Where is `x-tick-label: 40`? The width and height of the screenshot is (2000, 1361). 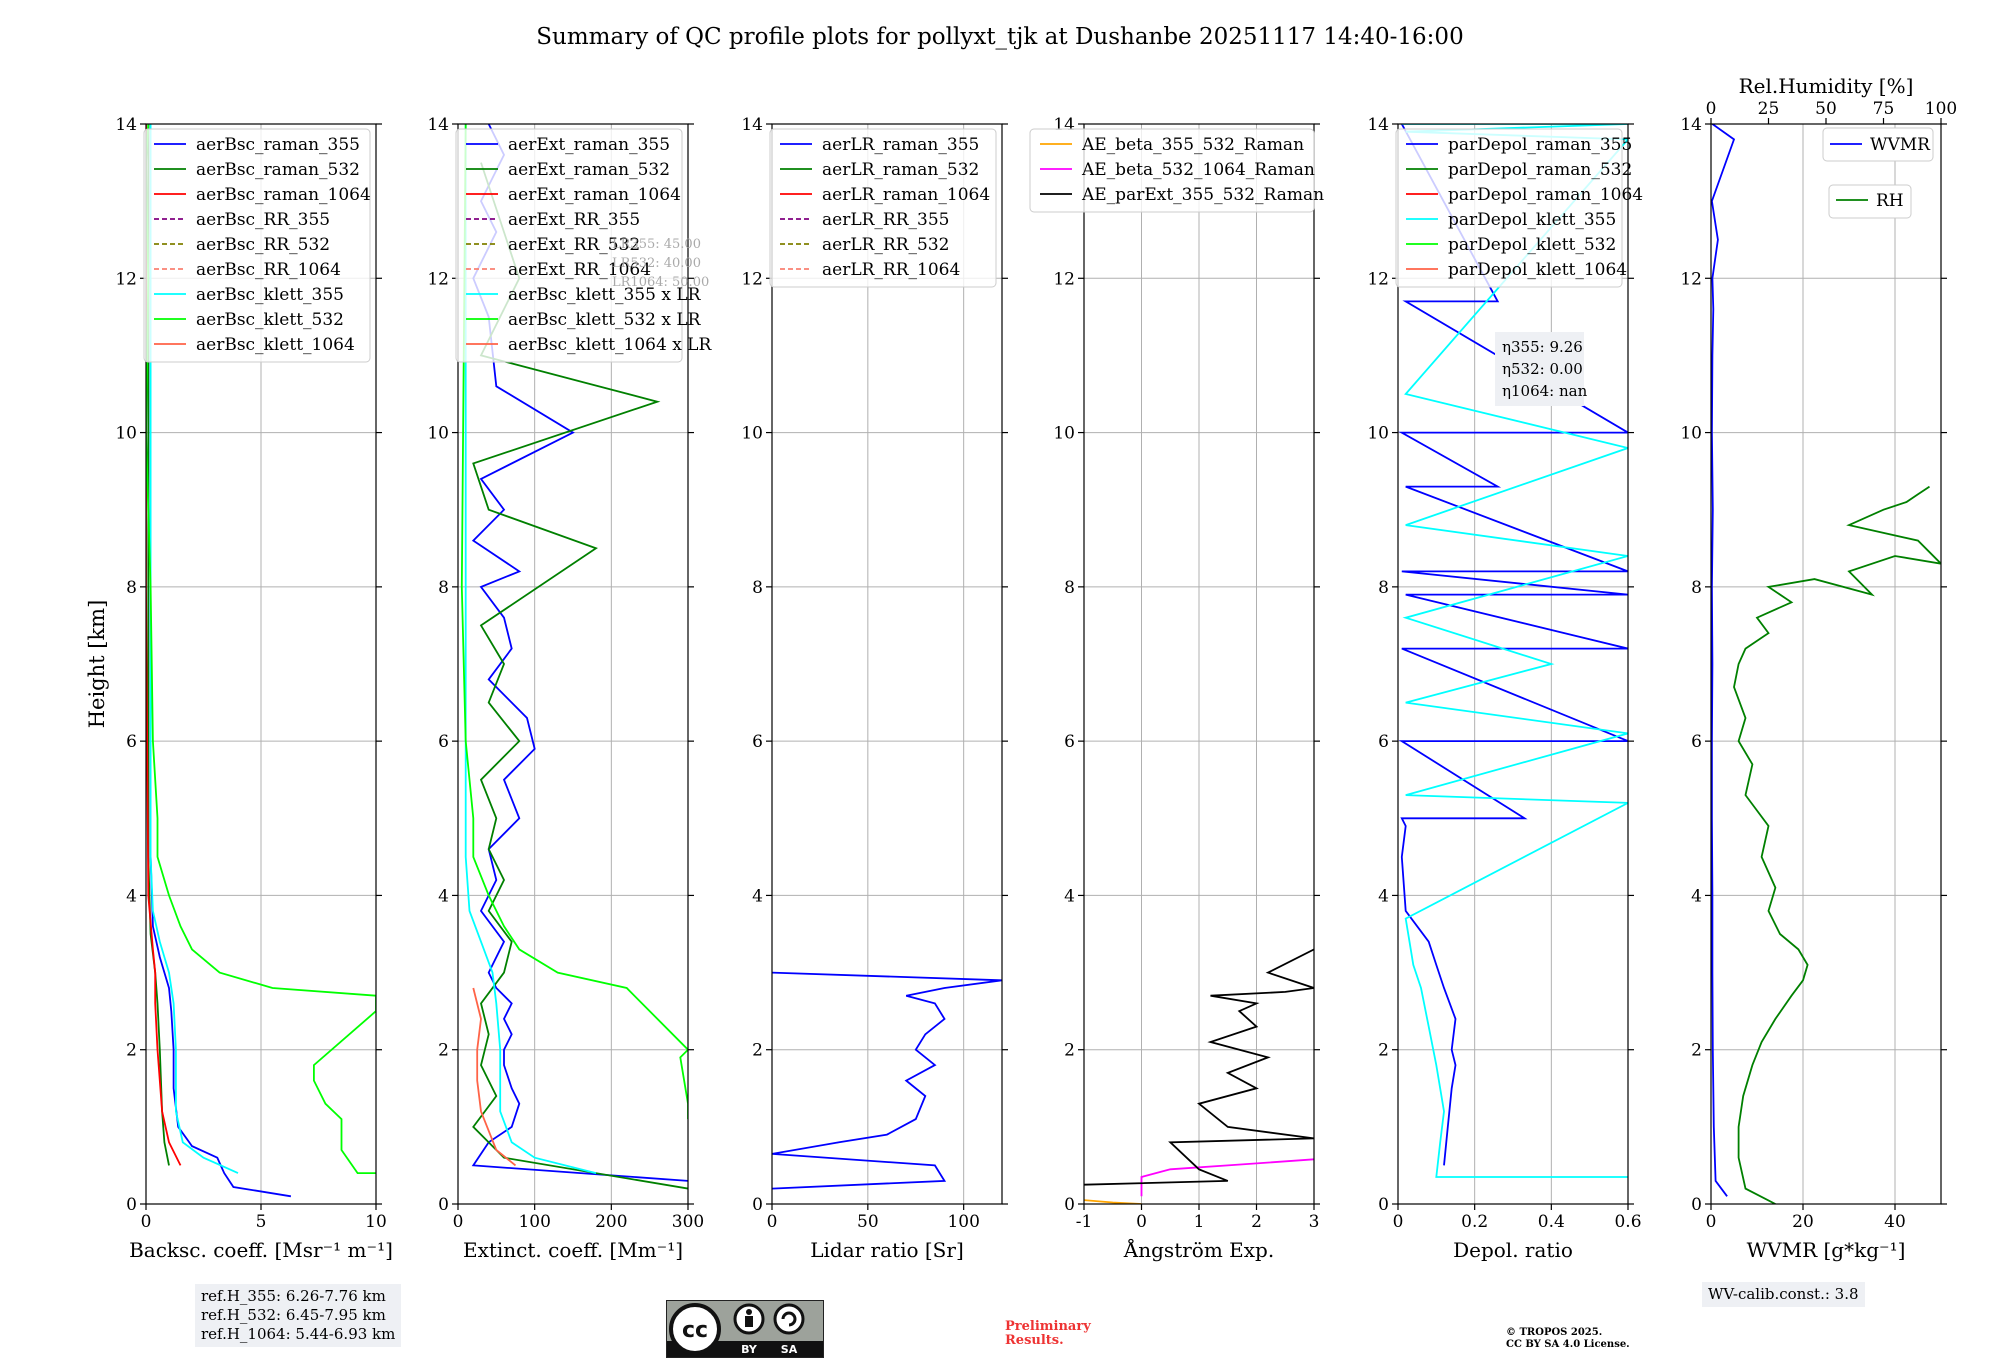 x-tick-label: 40 is located at coordinates (1895, 1222).